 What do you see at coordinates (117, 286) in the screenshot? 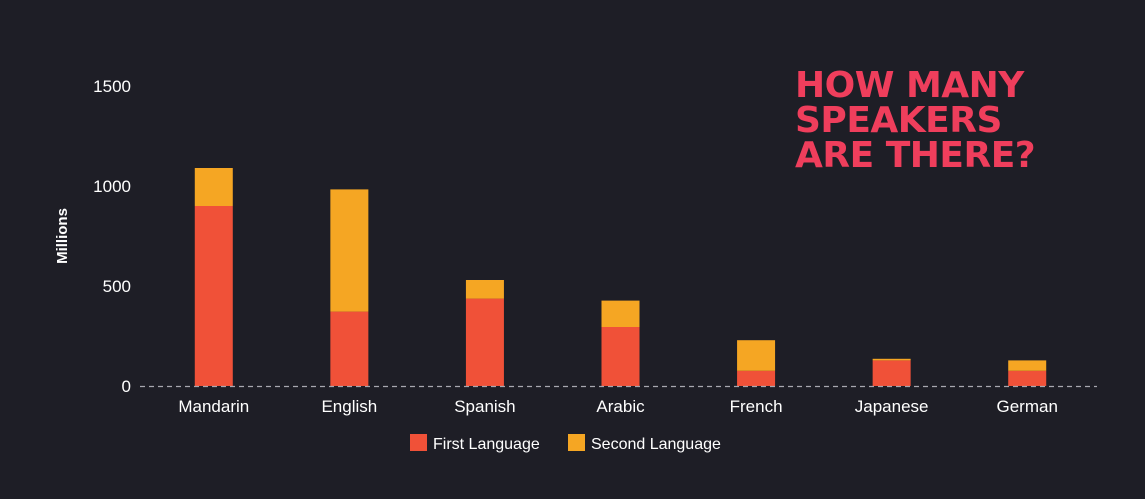
I see `y-tick-label: 500` at bounding box center [117, 286].